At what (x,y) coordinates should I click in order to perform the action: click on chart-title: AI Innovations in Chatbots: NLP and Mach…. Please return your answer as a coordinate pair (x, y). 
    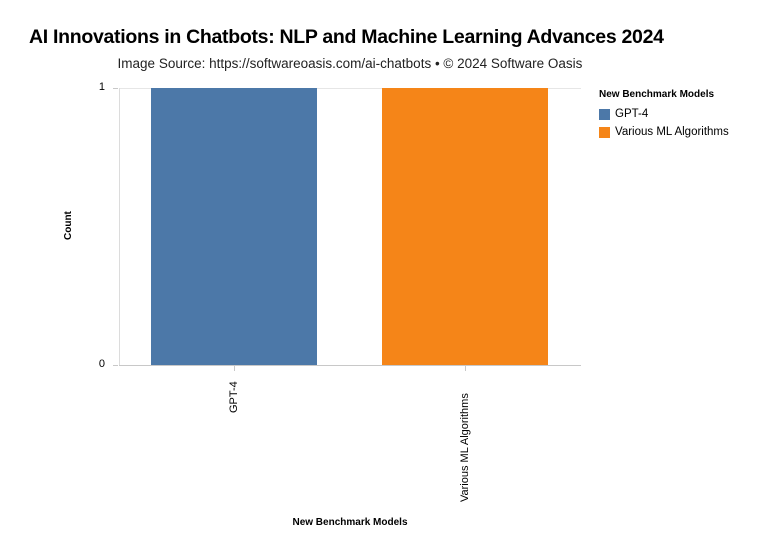
    Looking at the image, I should click on (346, 37).